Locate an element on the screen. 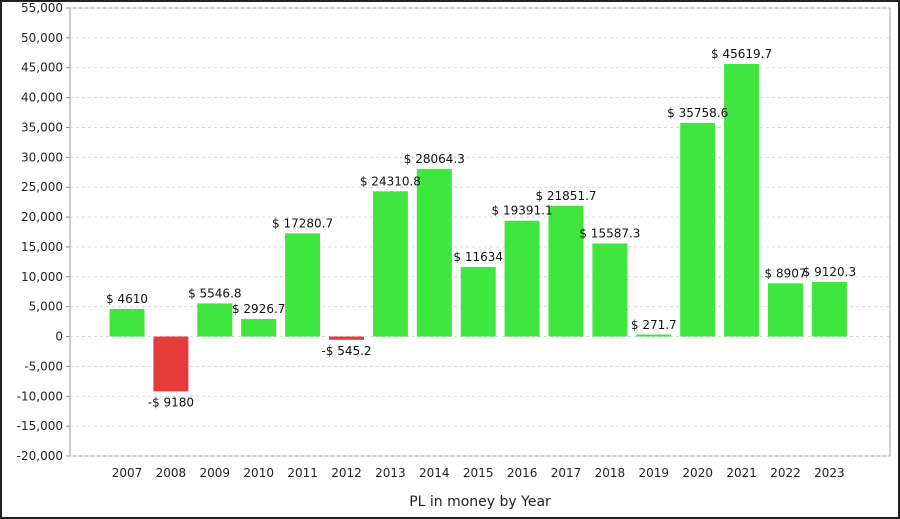 Image resolution: width=900 pixels, height=519 pixels. x-tick-label-2007: 2007 is located at coordinates (127, 473).